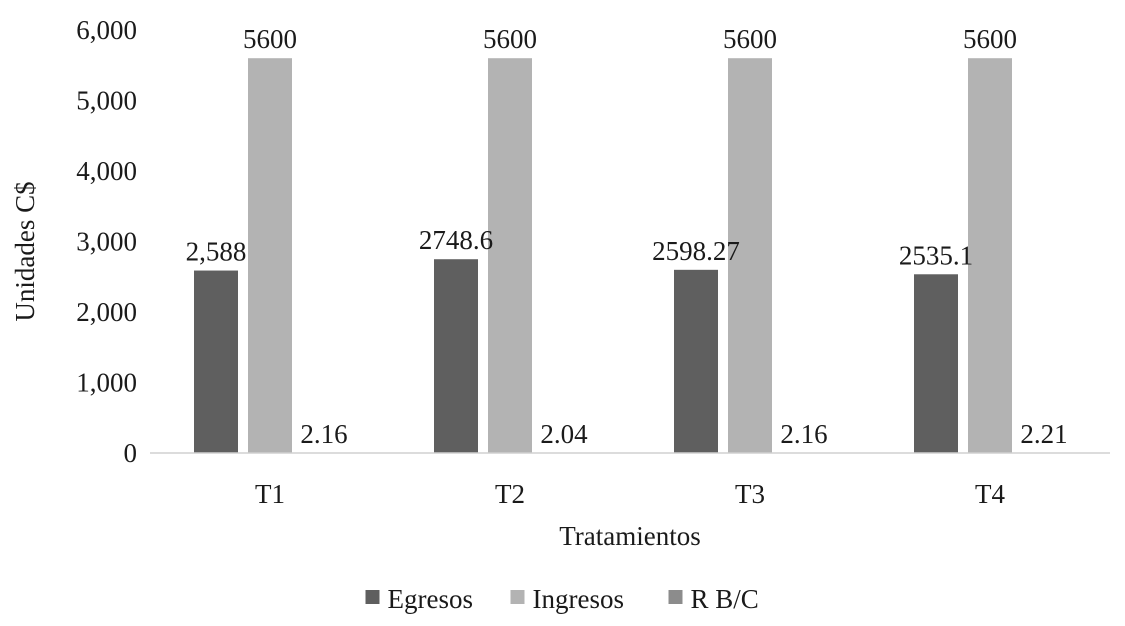 The image size is (1125, 626). I want to click on y-axis-ticks: 0 1,000 2,000 3,000 4,000 5,000 6,000, so click(106, 241).